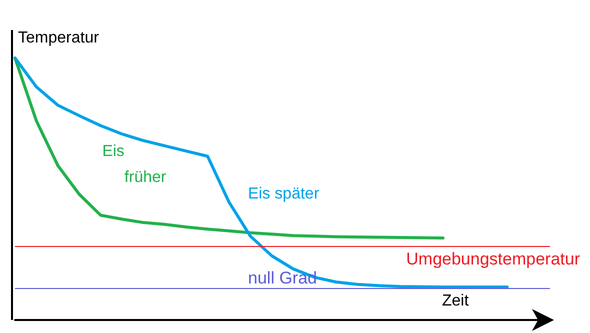 The height and width of the screenshot is (333, 590). Describe the element at coordinates (59, 38) in the screenshot. I see `y-axis-title: Temperatur` at that location.